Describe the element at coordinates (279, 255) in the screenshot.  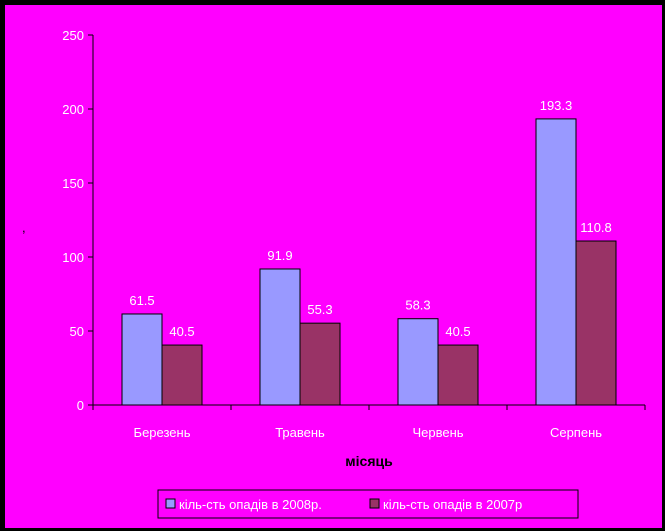
I see `data-label: 91.9` at that location.